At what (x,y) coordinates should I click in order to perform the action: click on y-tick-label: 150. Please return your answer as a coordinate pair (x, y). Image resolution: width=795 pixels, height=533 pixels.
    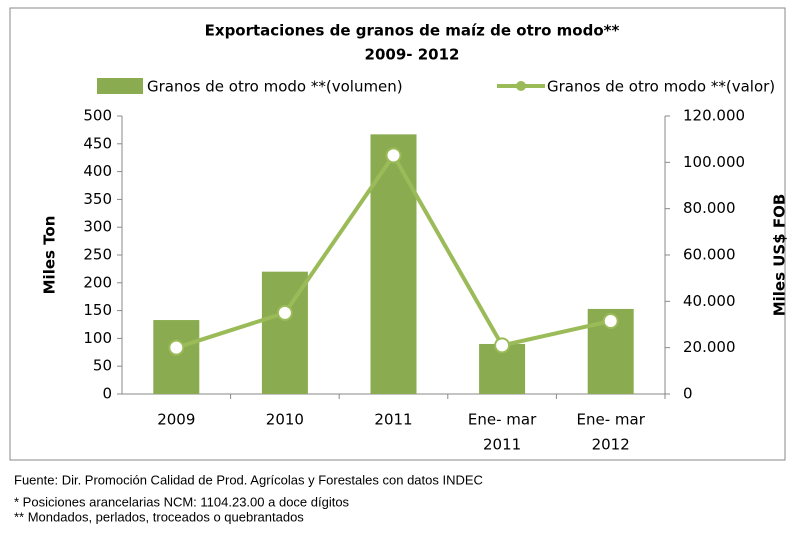
    Looking at the image, I should click on (97, 310).